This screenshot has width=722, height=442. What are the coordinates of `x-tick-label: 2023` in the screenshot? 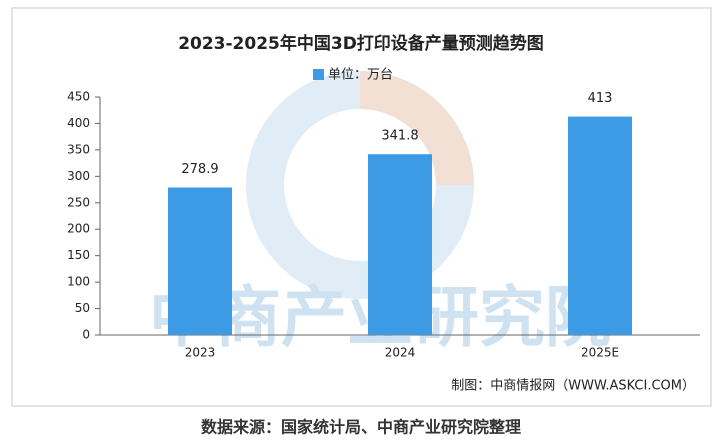 It's located at (200, 353).